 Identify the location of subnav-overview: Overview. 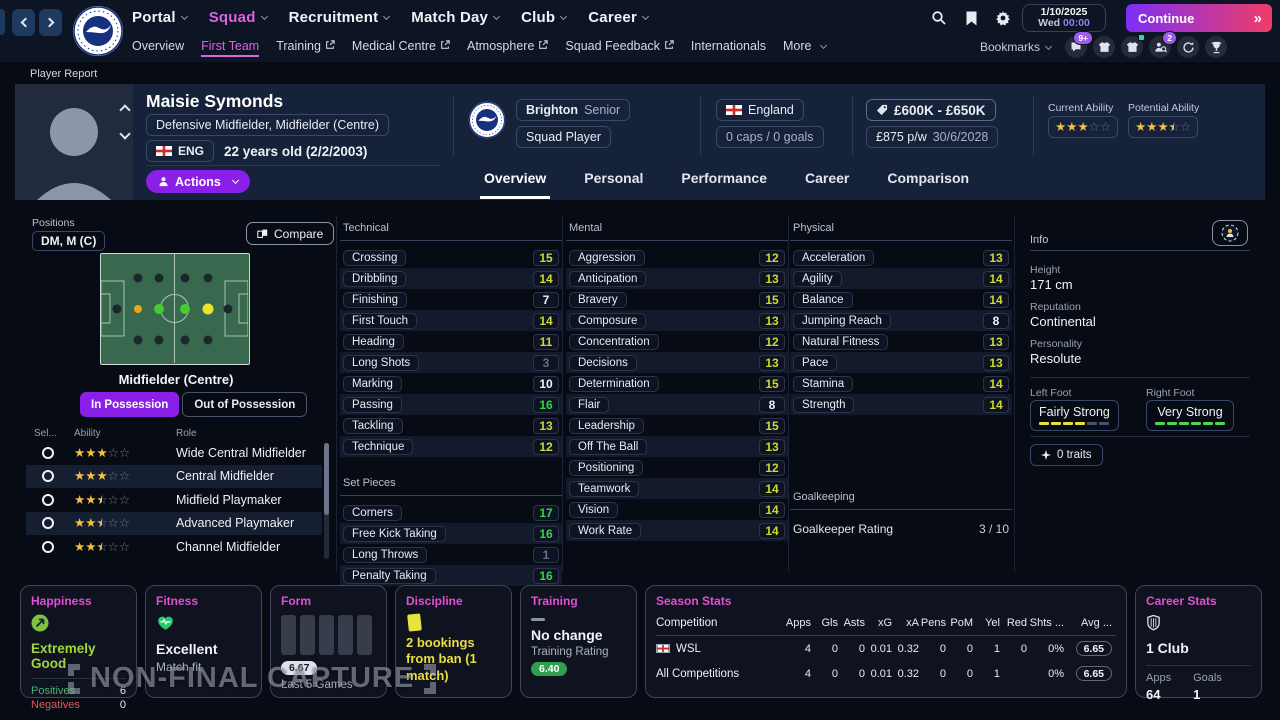
(158, 47).